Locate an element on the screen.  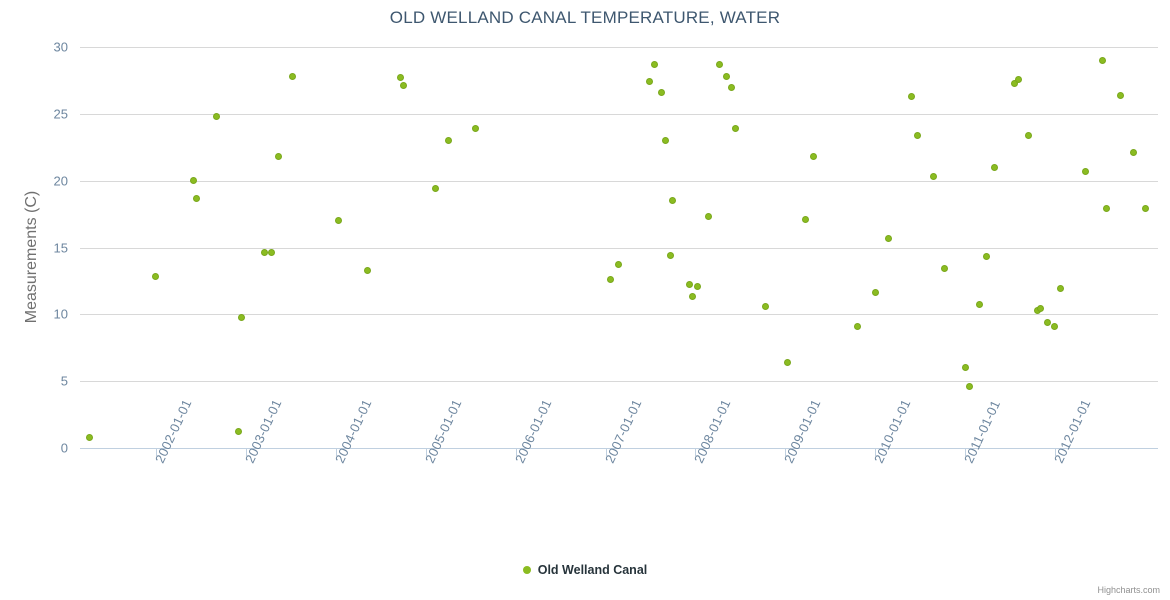
y-axis-tick-label: 10 is located at coordinates (60, 314).